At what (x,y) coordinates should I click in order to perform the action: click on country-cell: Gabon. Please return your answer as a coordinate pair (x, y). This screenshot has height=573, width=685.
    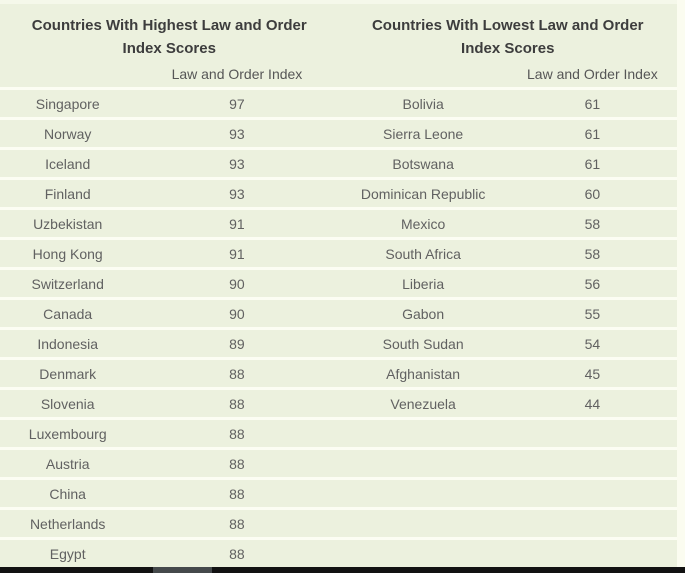
    Looking at the image, I should click on (423, 313).